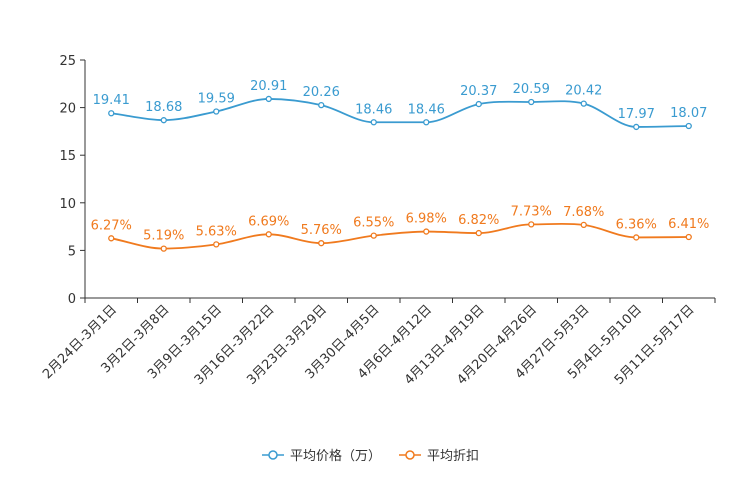 The height and width of the screenshot is (496, 744). What do you see at coordinates (478, 91) in the screenshot?
I see `data-label: 20.37` at bounding box center [478, 91].